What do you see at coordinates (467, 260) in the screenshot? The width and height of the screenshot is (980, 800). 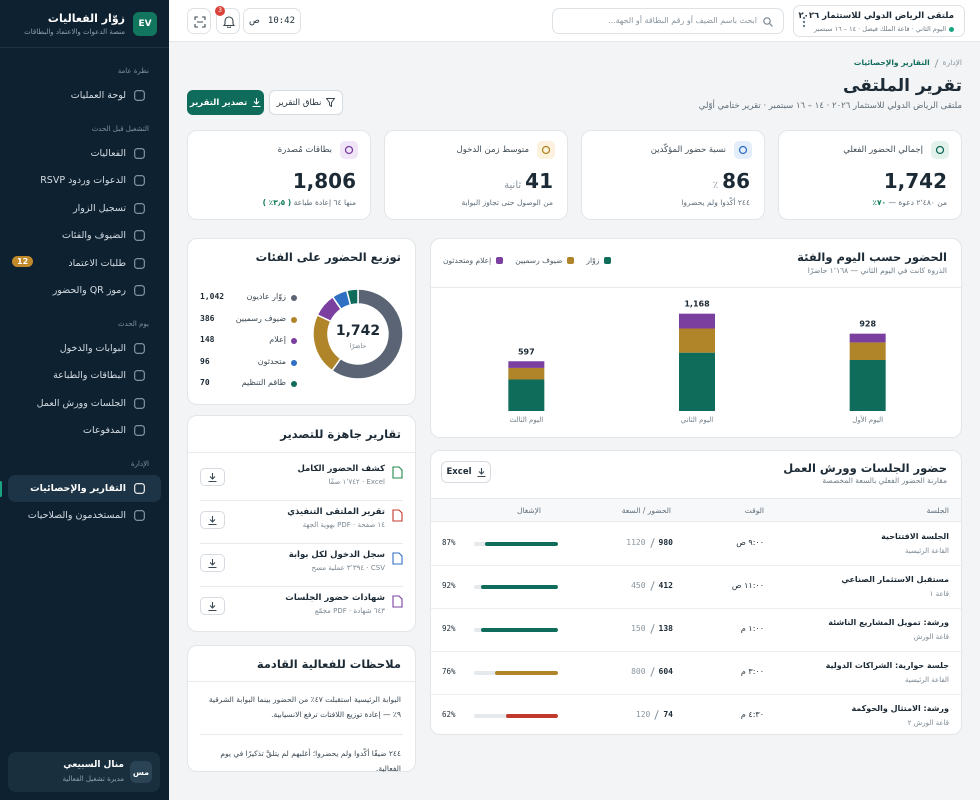 I see `legend-label: إعلام ومتحدثون` at bounding box center [467, 260].